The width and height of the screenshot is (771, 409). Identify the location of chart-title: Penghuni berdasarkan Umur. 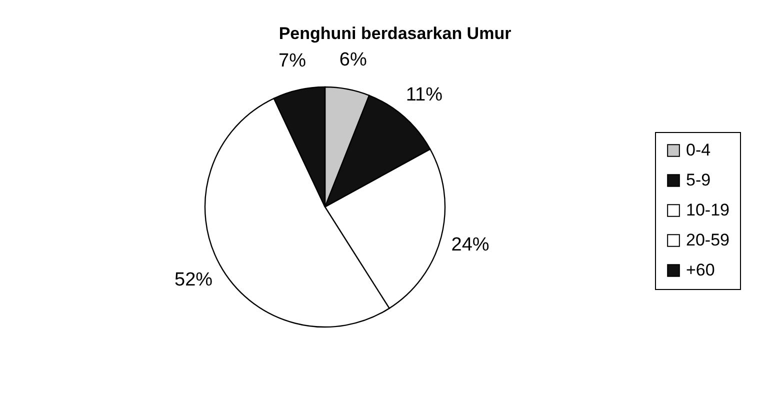
(395, 33).